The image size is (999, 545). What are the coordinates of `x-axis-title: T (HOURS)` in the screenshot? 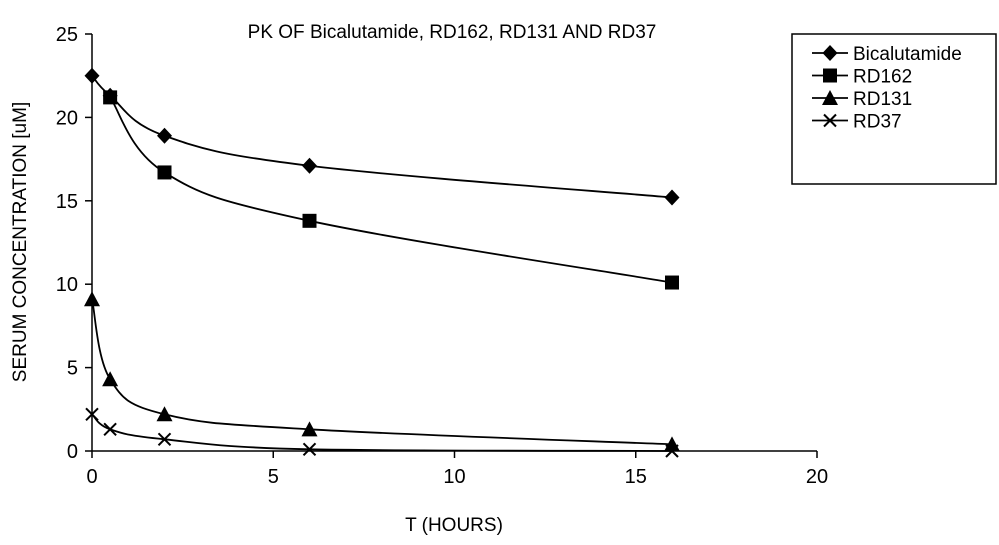 It's located at (454, 525).